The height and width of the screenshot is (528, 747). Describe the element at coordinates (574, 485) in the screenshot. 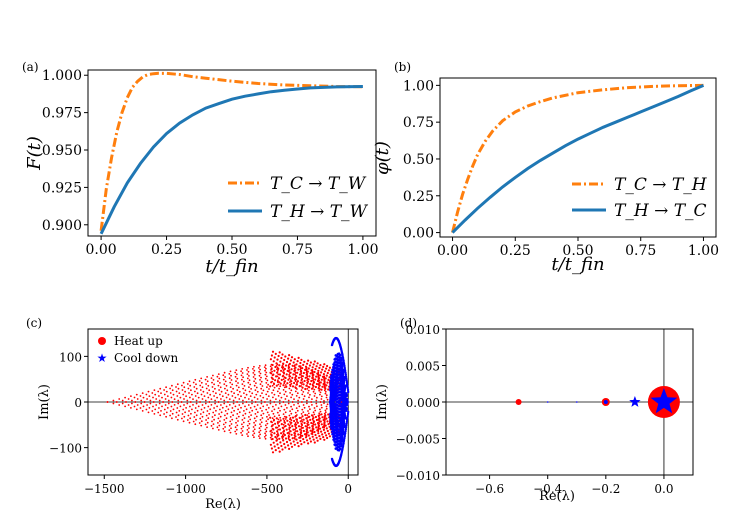

I see `panel-d-x-ticks: −0.6 −0.4 −0.2 0.0` at that location.